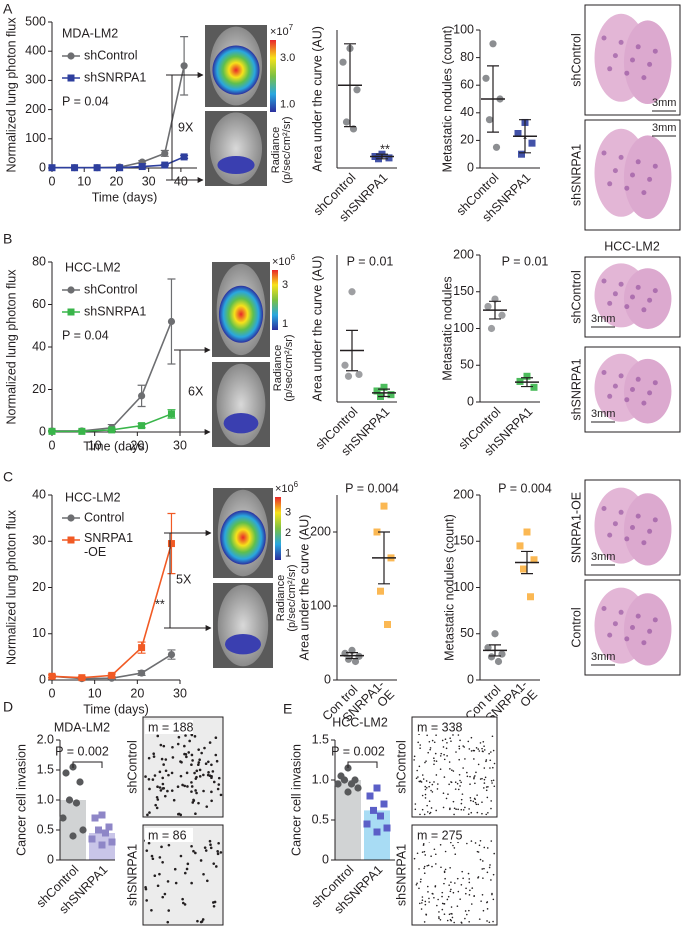 The image size is (683, 937). Describe the element at coordinates (440, 835) in the screenshot. I see `image-count: m = 275` at that location.